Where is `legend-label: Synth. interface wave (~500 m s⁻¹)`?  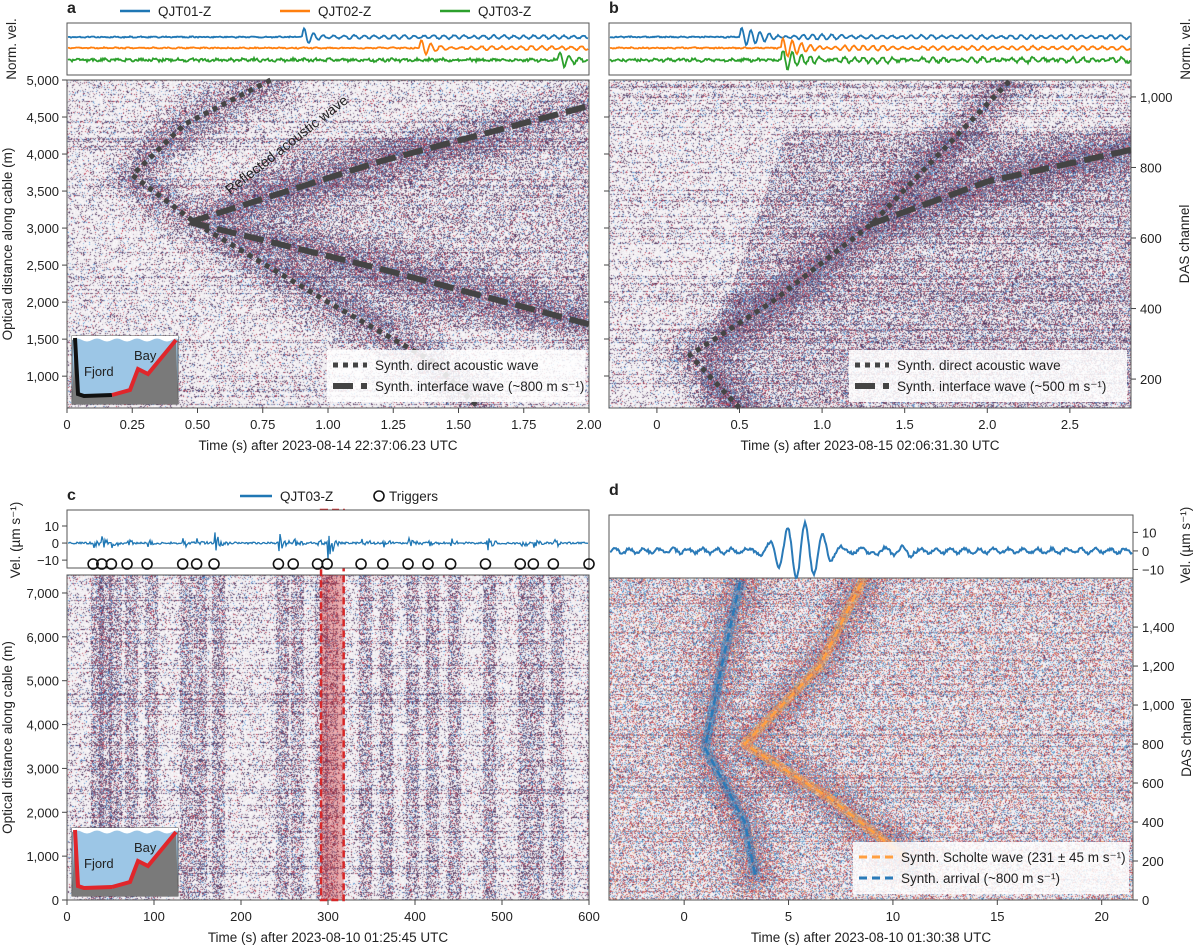
legend-label: Synth. interface wave (~500 m s⁻¹) is located at coordinates (1001, 386).